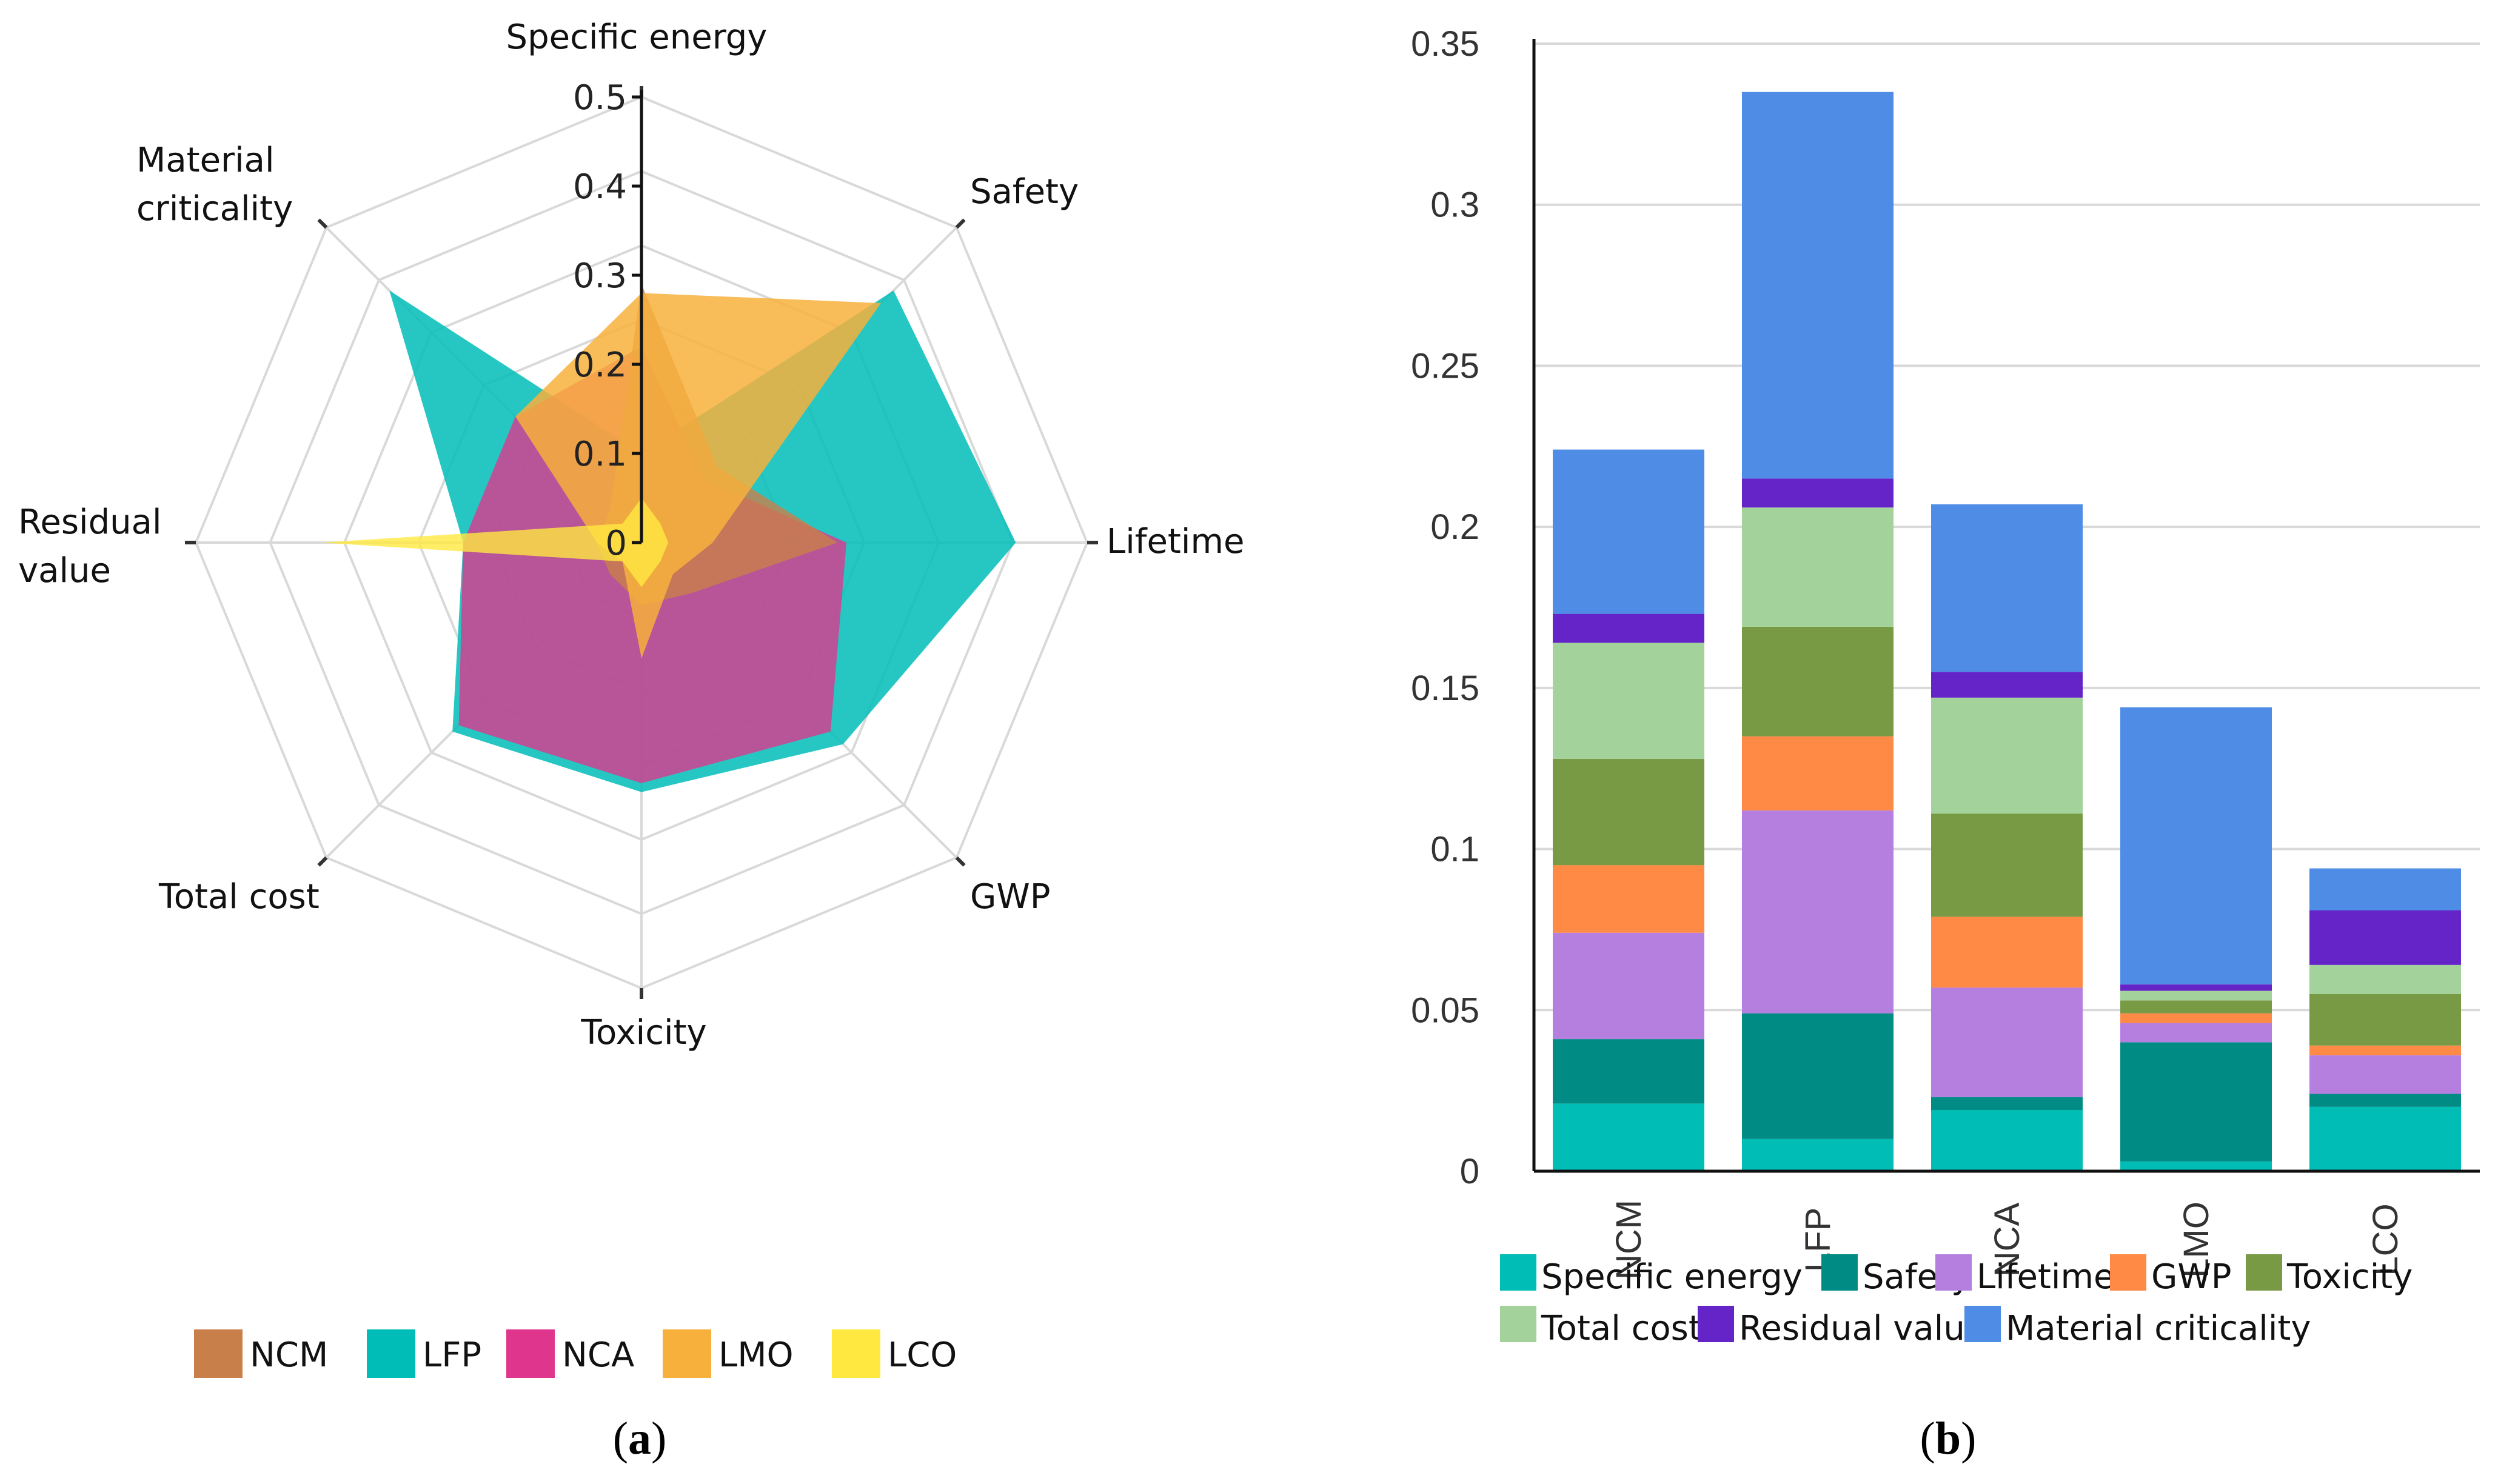 Image resolution: width=2498 pixels, height=1484 pixels. Describe the element at coordinates (1629, 531) in the screenshot. I see `bar-segment-ncm-material-criticality` at that location.